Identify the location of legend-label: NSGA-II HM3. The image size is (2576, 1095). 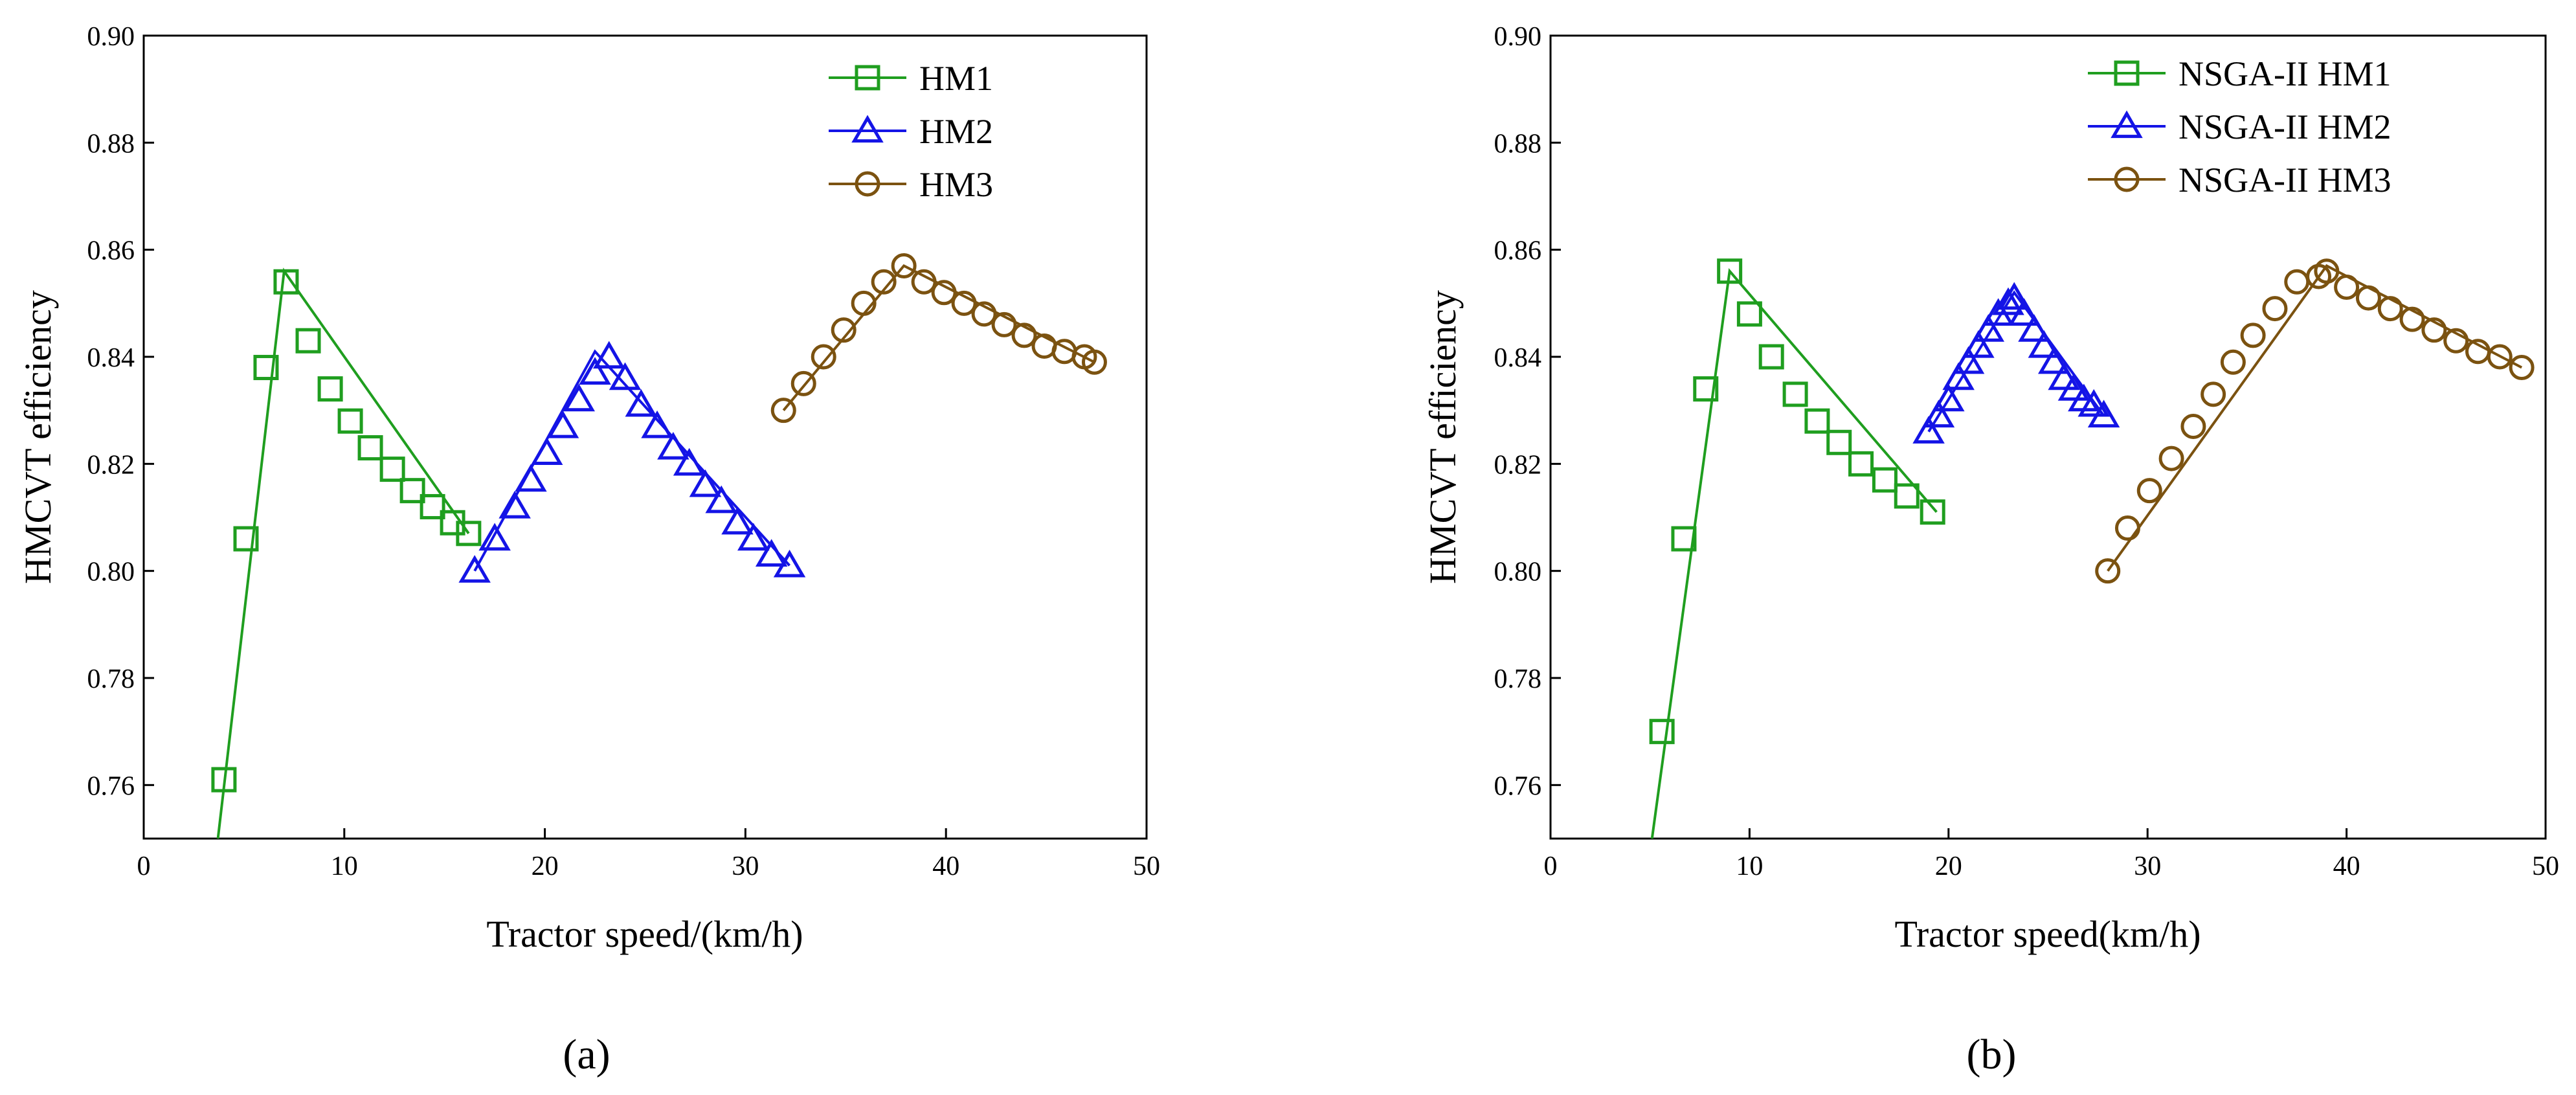
(2284, 180).